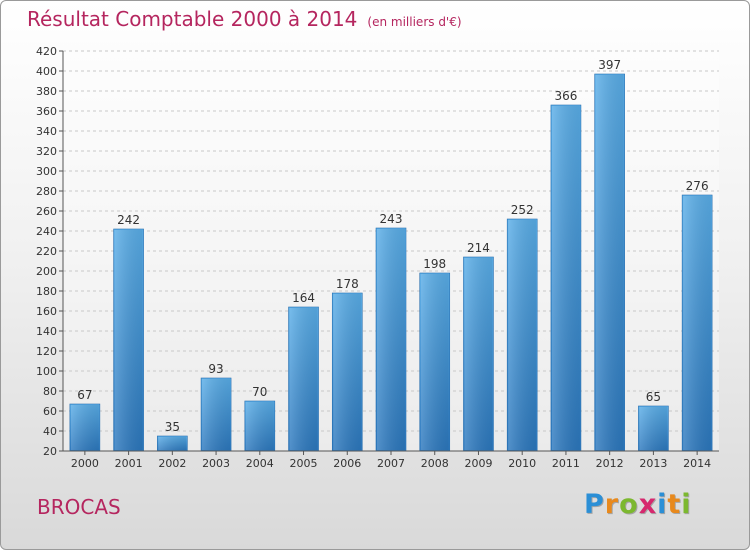  Describe the element at coordinates (347, 284) in the screenshot. I see `value-label: 178` at that location.